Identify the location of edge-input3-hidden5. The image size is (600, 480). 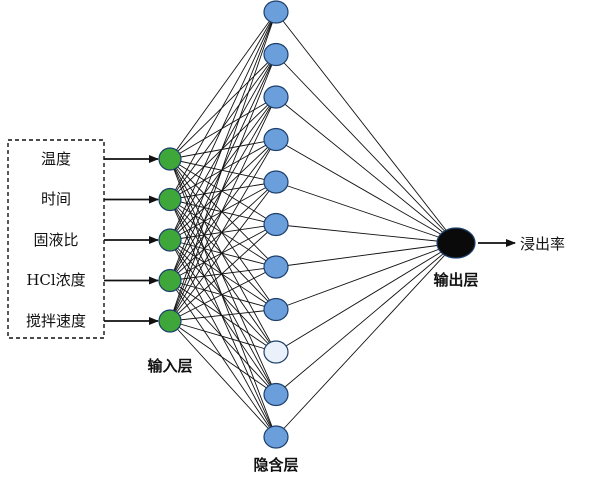
(223, 211).